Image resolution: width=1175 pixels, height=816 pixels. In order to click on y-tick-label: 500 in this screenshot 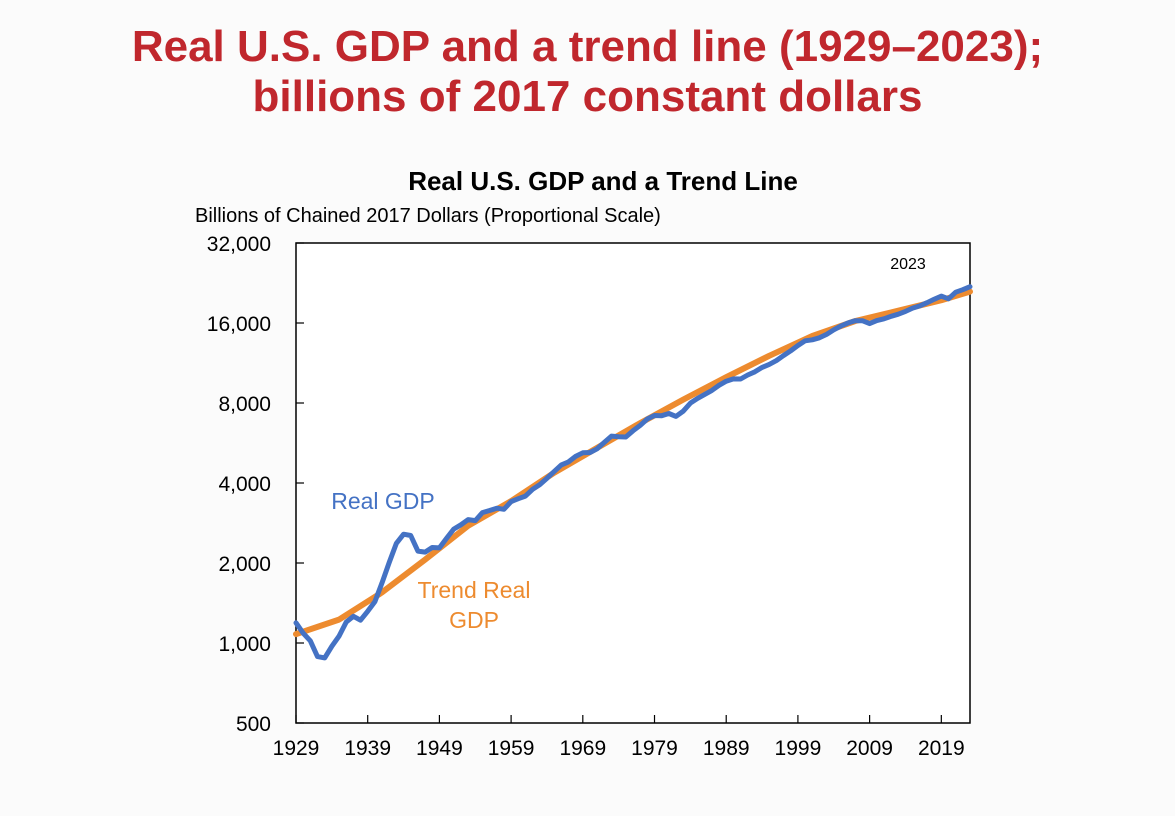, I will do `click(253, 724)`.